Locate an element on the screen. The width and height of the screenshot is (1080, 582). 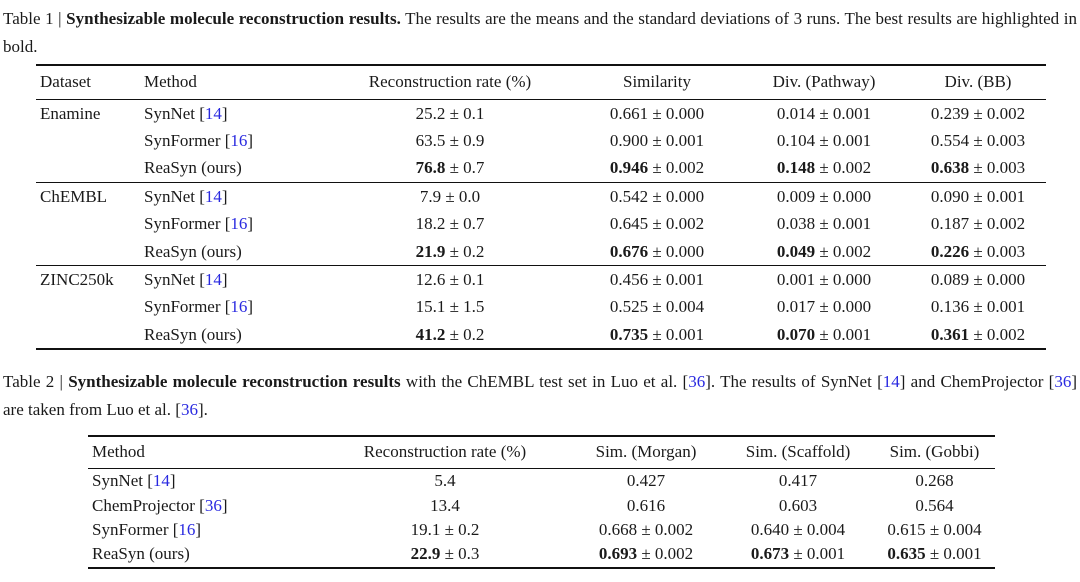
cell-dataset: ZINC250k is located at coordinates (77, 279).